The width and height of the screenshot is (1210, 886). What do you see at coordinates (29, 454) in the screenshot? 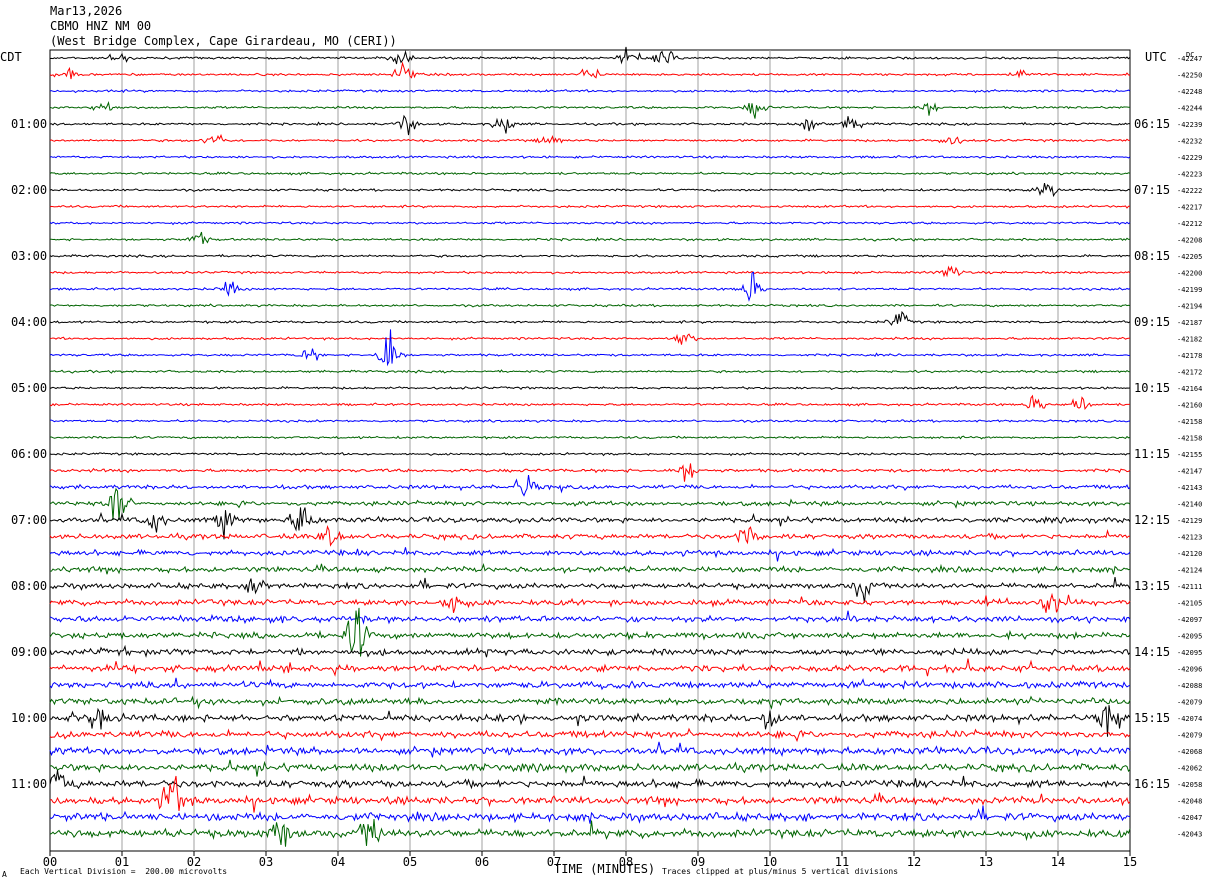
I see `left-hour-label: 06:00` at bounding box center [29, 454].